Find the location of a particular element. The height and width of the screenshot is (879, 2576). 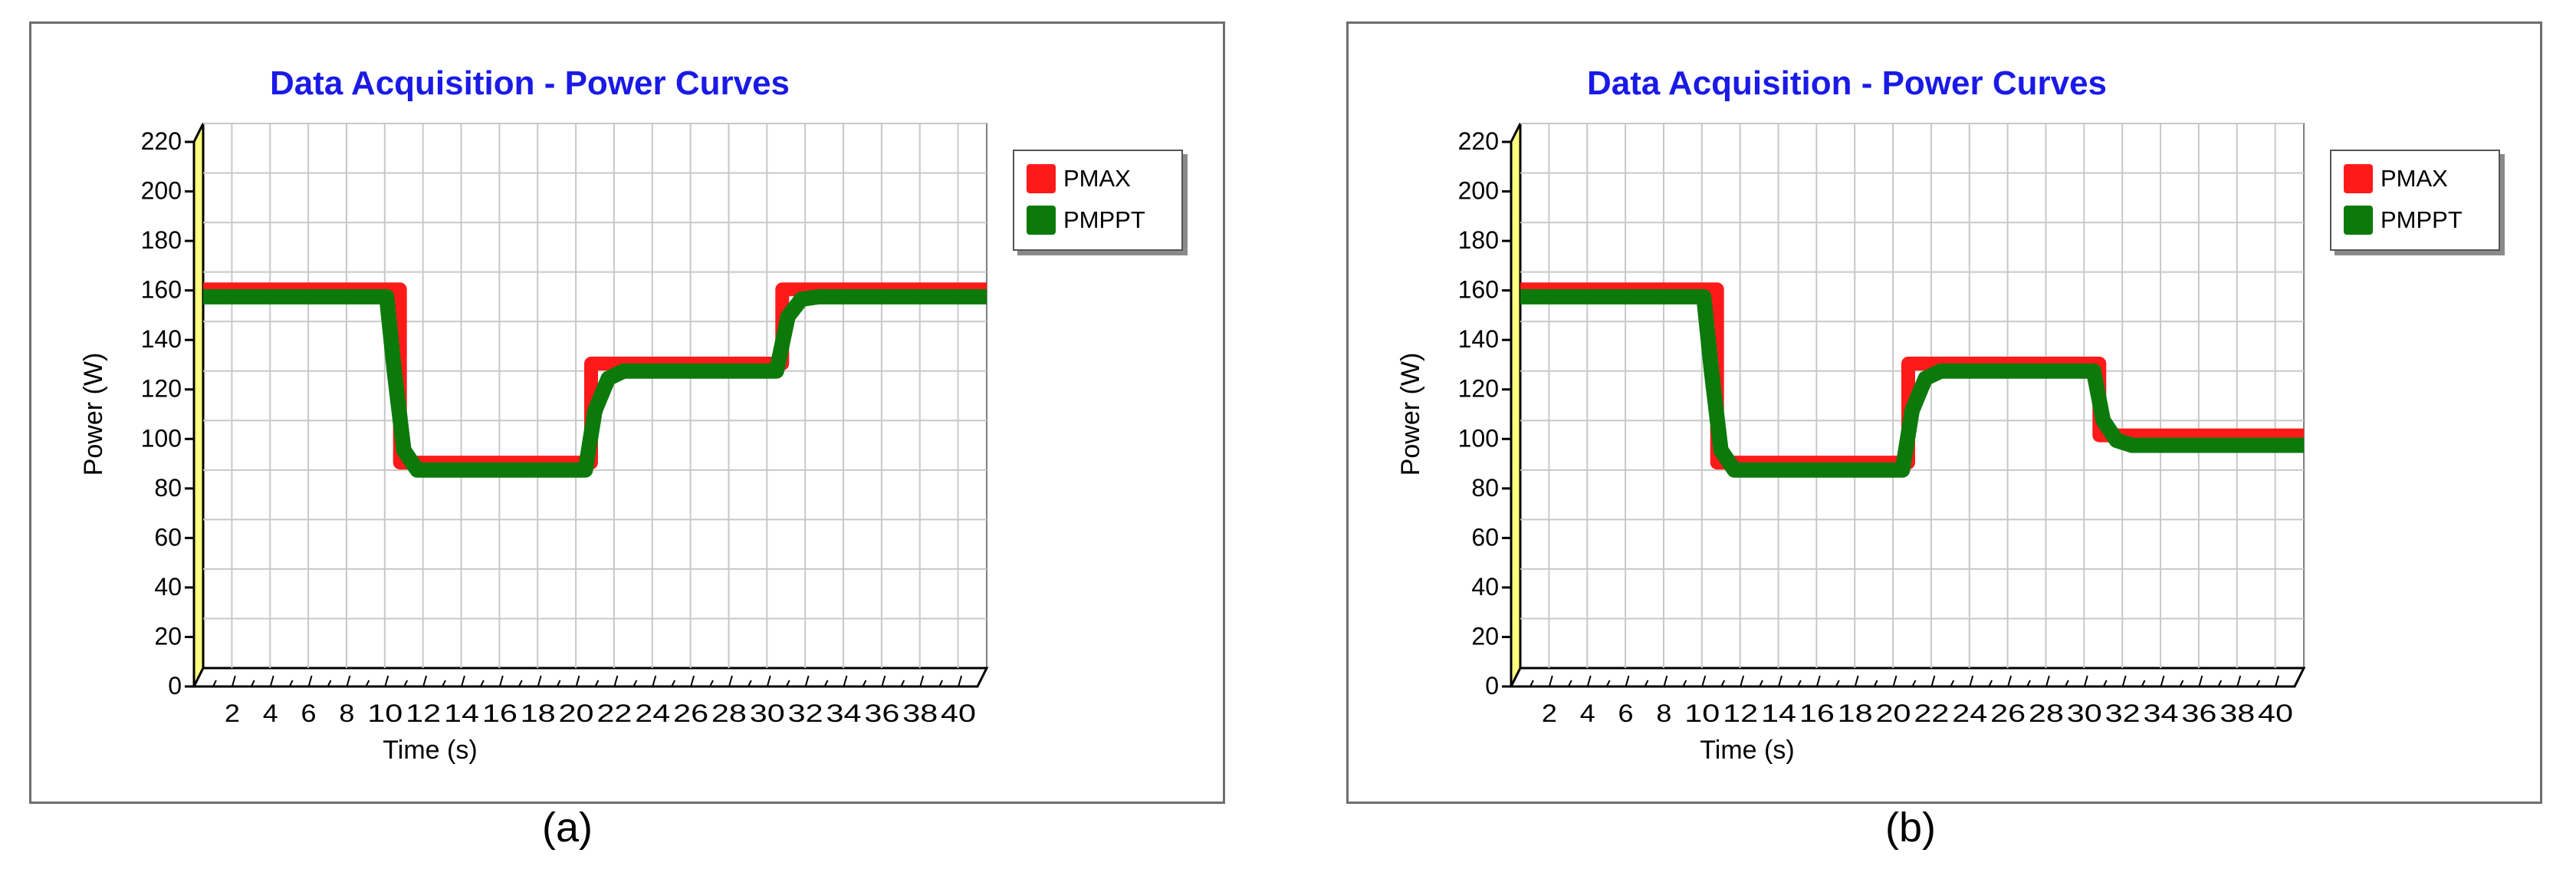

x-tick-label: 8 is located at coordinates (1663, 713).